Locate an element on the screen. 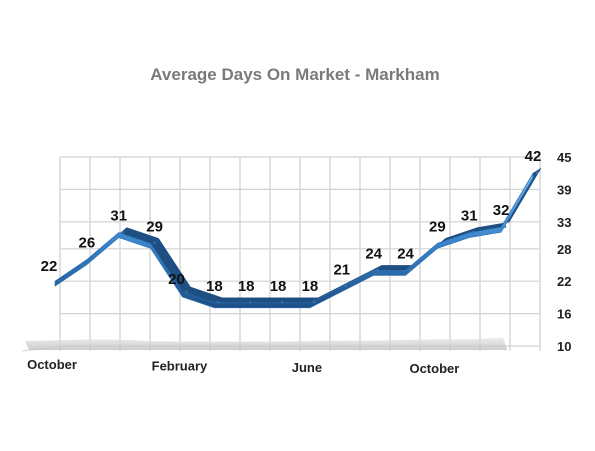 The width and height of the screenshot is (595, 451). y-tick-label: 22 is located at coordinates (564, 281).